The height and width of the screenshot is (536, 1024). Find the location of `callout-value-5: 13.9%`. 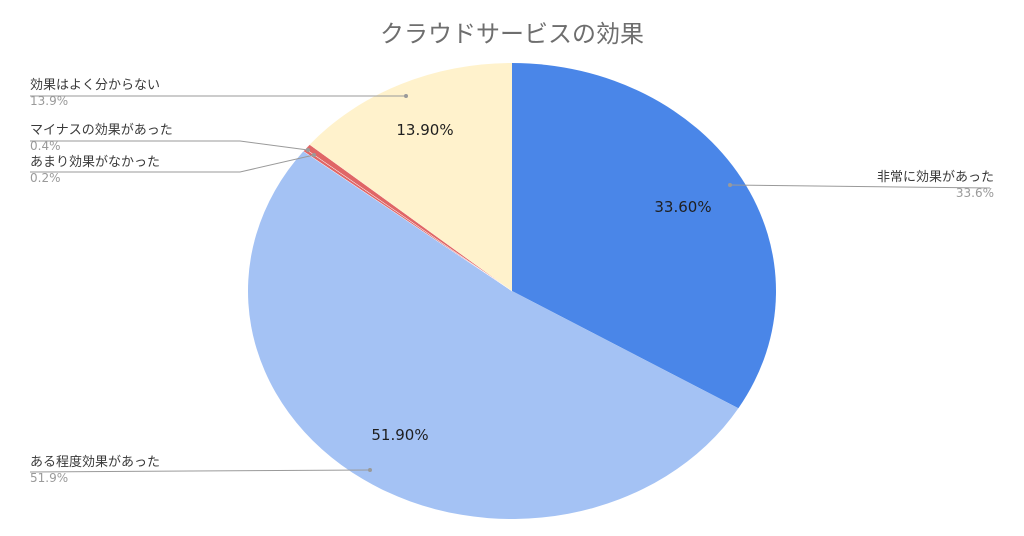

callout-value-5: 13.9% is located at coordinates (49, 101).